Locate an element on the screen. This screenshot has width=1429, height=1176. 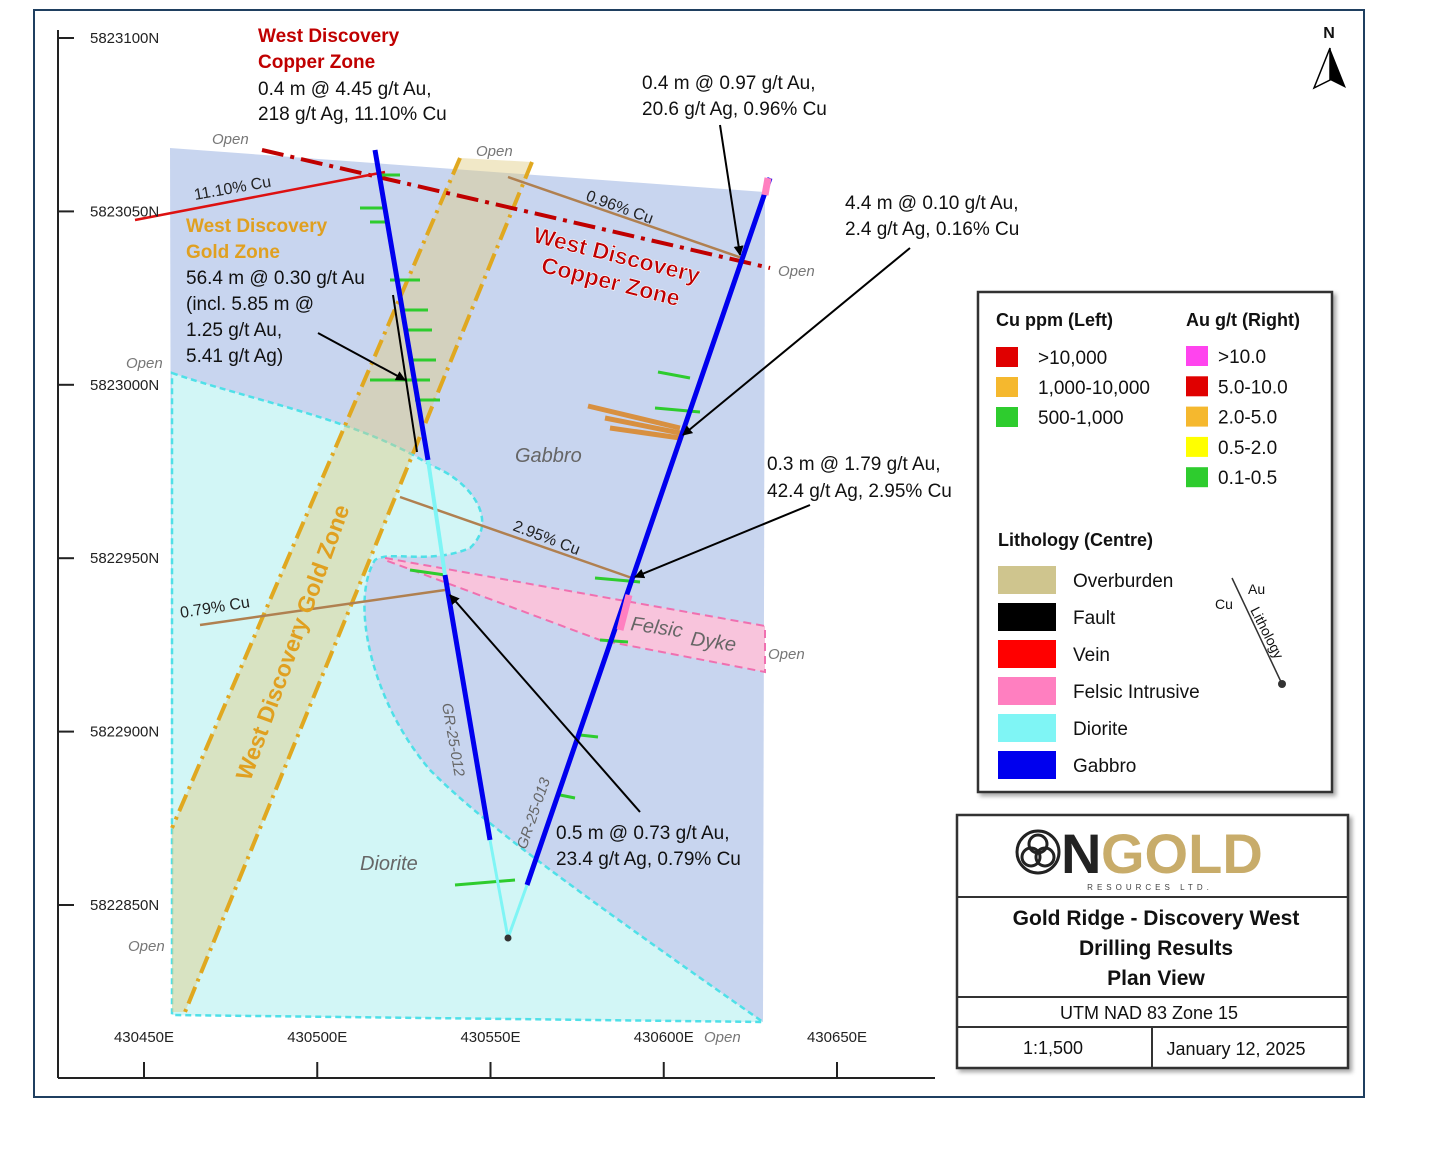
scale: 1:1,500 is located at coordinates (1053, 1048).